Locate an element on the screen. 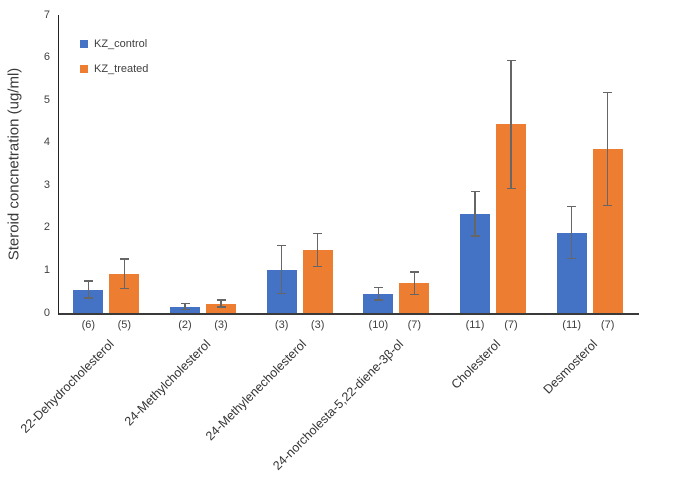 This screenshot has height=503, width=685. x-category-label: 24-Methylcholesterol is located at coordinates (167, 383).